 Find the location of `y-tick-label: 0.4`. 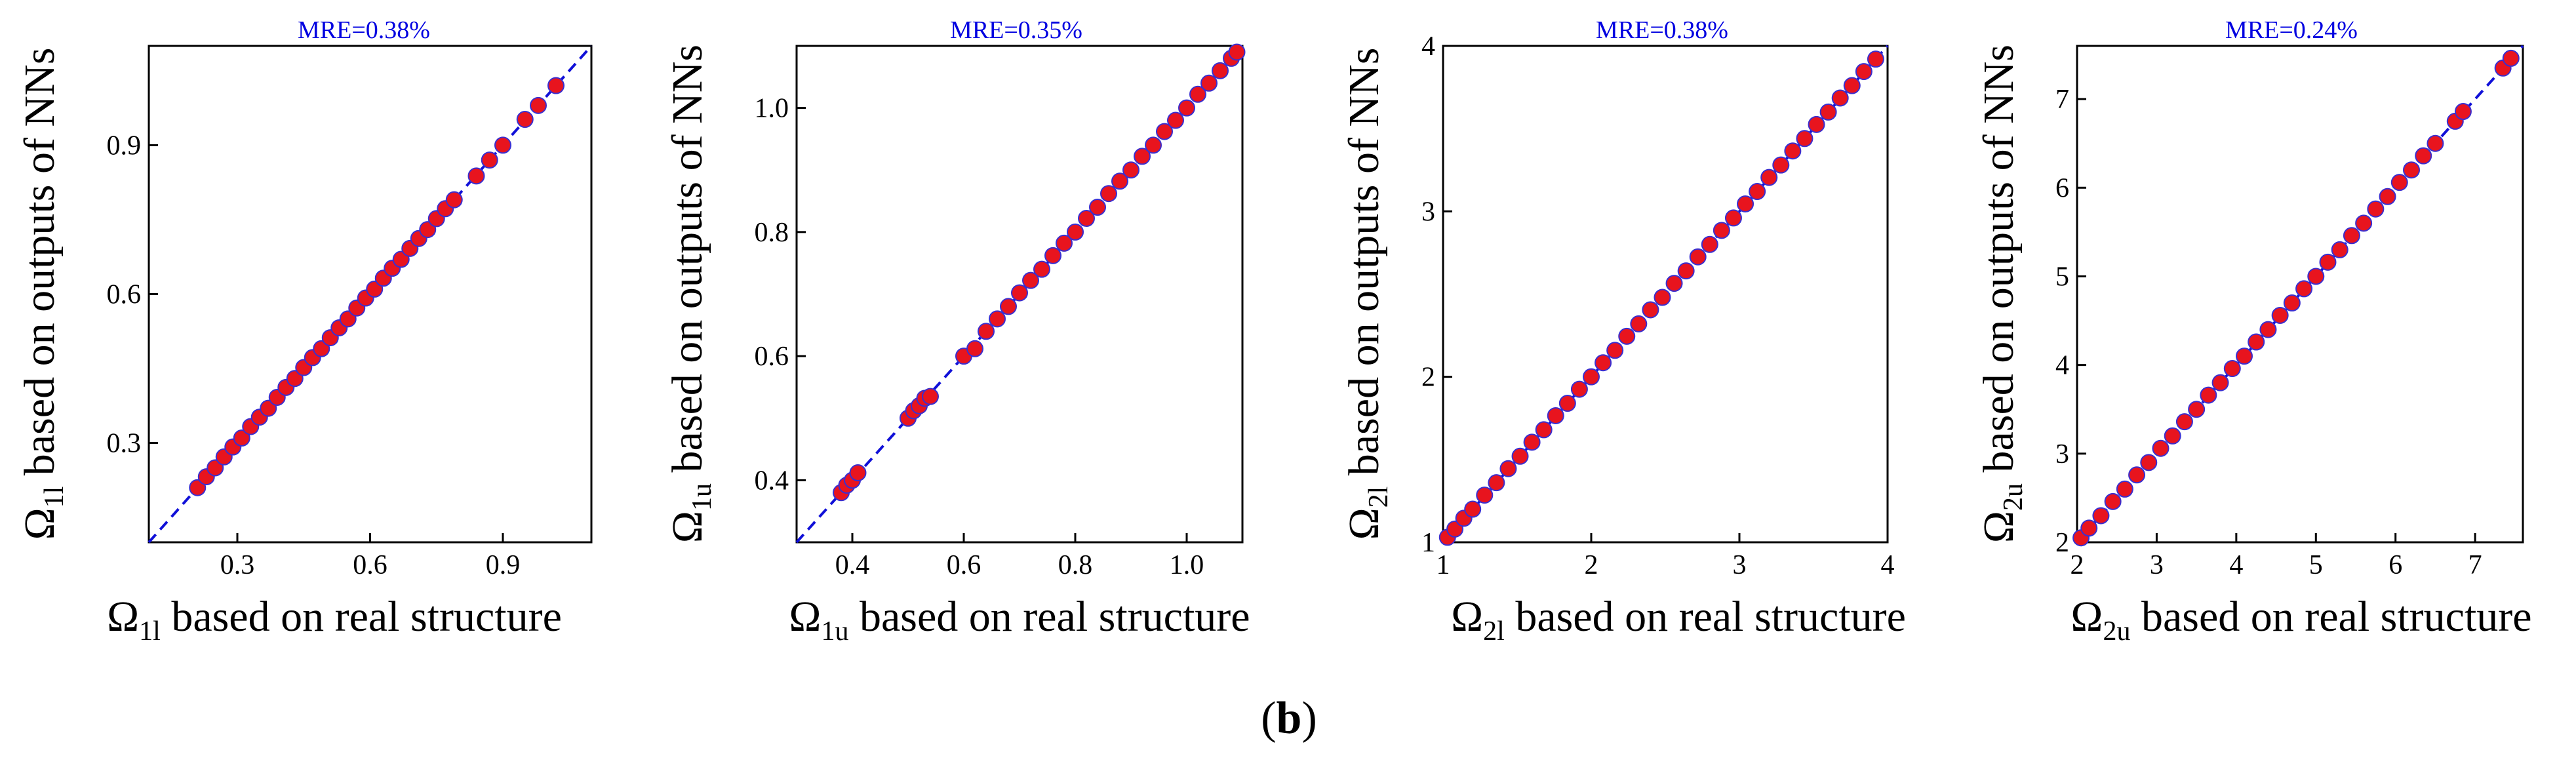

y-tick-label: 0.4 is located at coordinates (772, 481).